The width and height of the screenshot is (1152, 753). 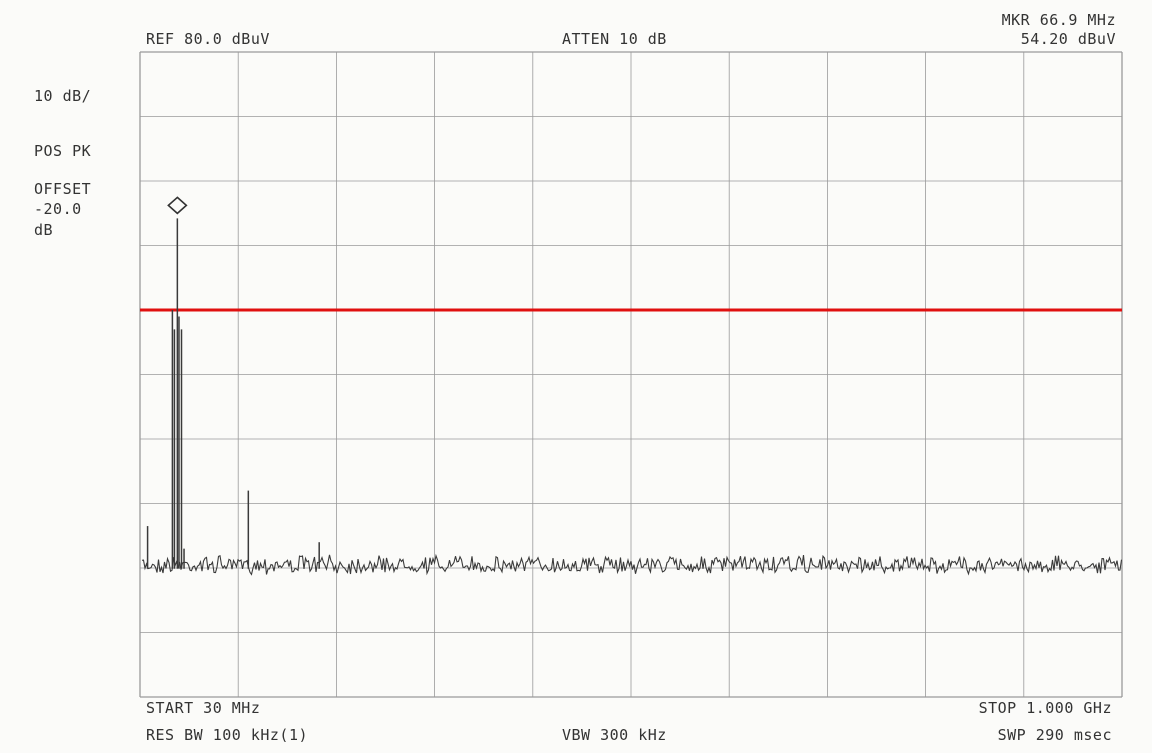 I want to click on offset-title: OFFSET, so click(x=63, y=189).